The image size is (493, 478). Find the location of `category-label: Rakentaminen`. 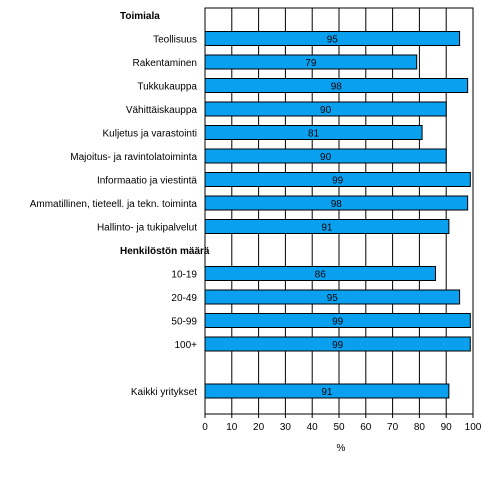

category-label: Rakentaminen is located at coordinates (165, 63).